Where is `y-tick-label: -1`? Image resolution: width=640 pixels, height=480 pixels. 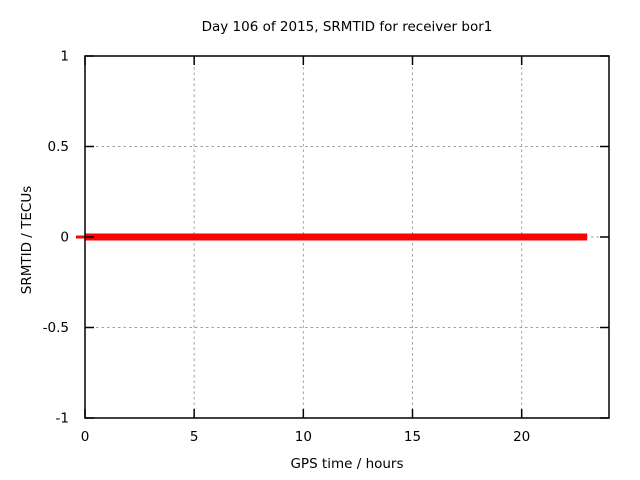
y-tick-label: -1 is located at coordinates (62, 419).